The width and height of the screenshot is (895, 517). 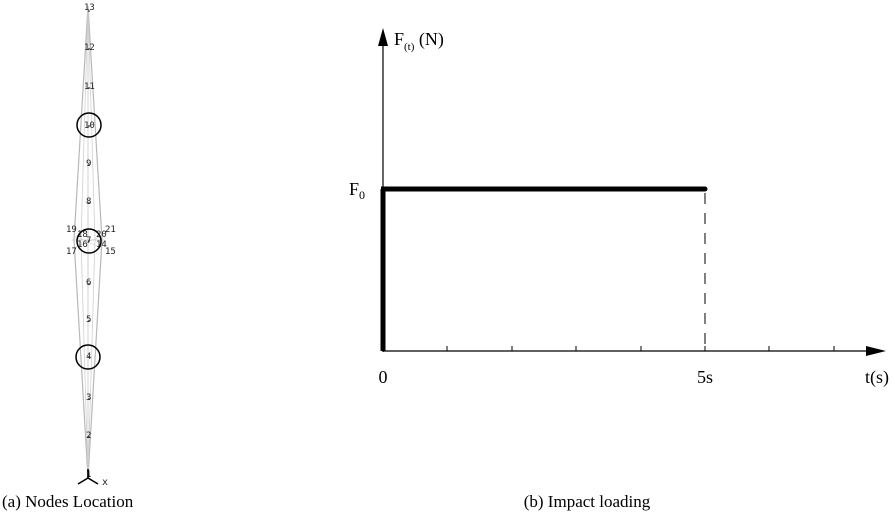 I want to click on y-axis-label: F(t) (N), so click(x=419, y=41).